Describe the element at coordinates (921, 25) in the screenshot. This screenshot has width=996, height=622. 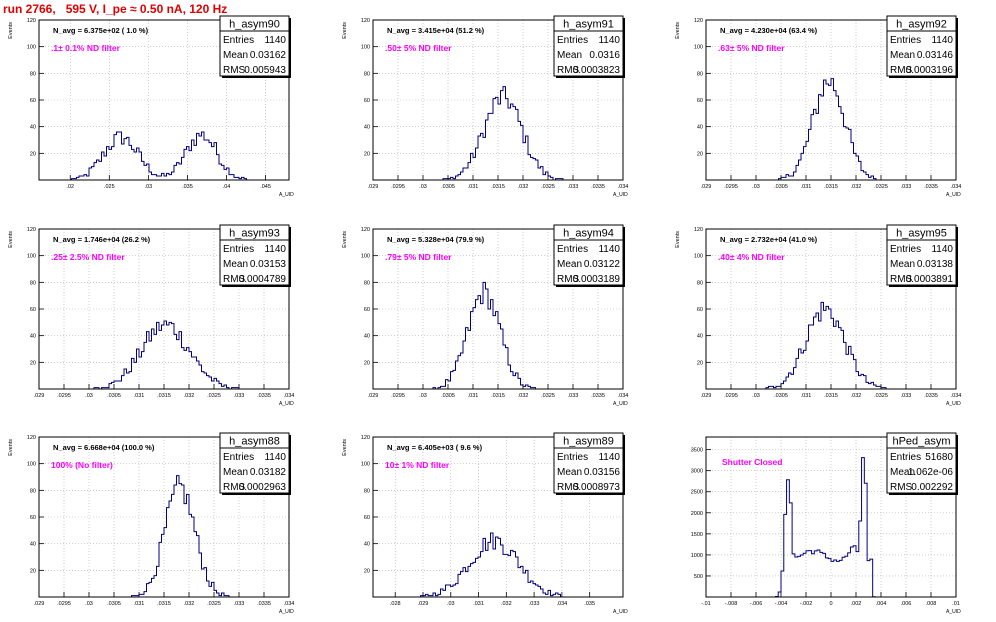
I see `histogram-name: h_asym92` at that location.